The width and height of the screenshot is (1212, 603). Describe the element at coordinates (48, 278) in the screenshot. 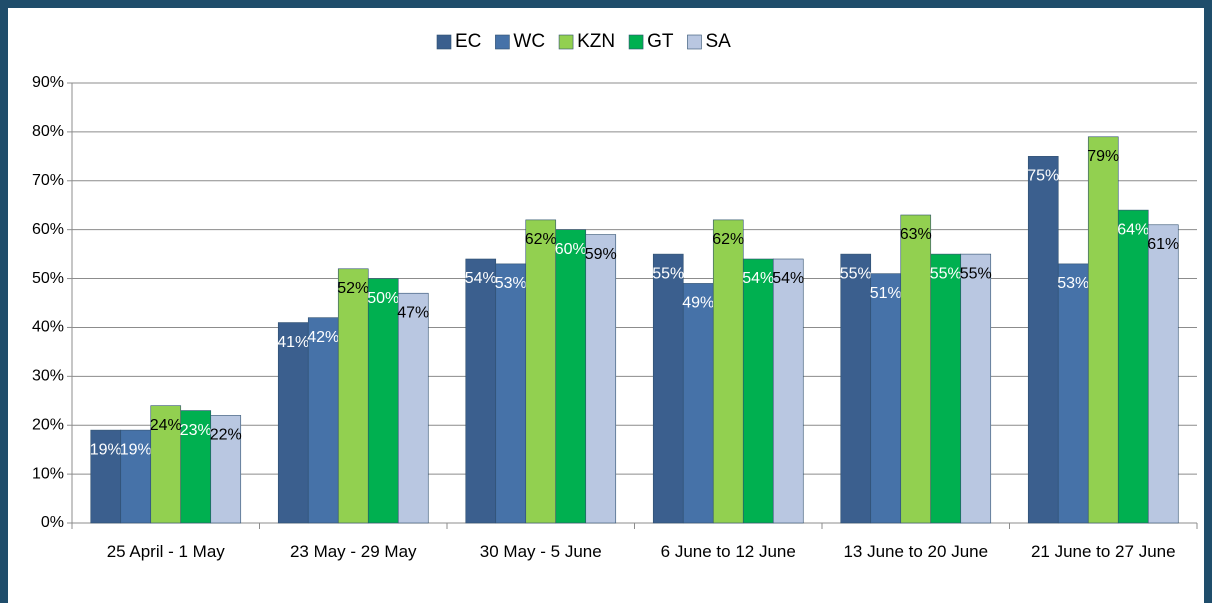

I see `y-tick-label: 50%` at that location.